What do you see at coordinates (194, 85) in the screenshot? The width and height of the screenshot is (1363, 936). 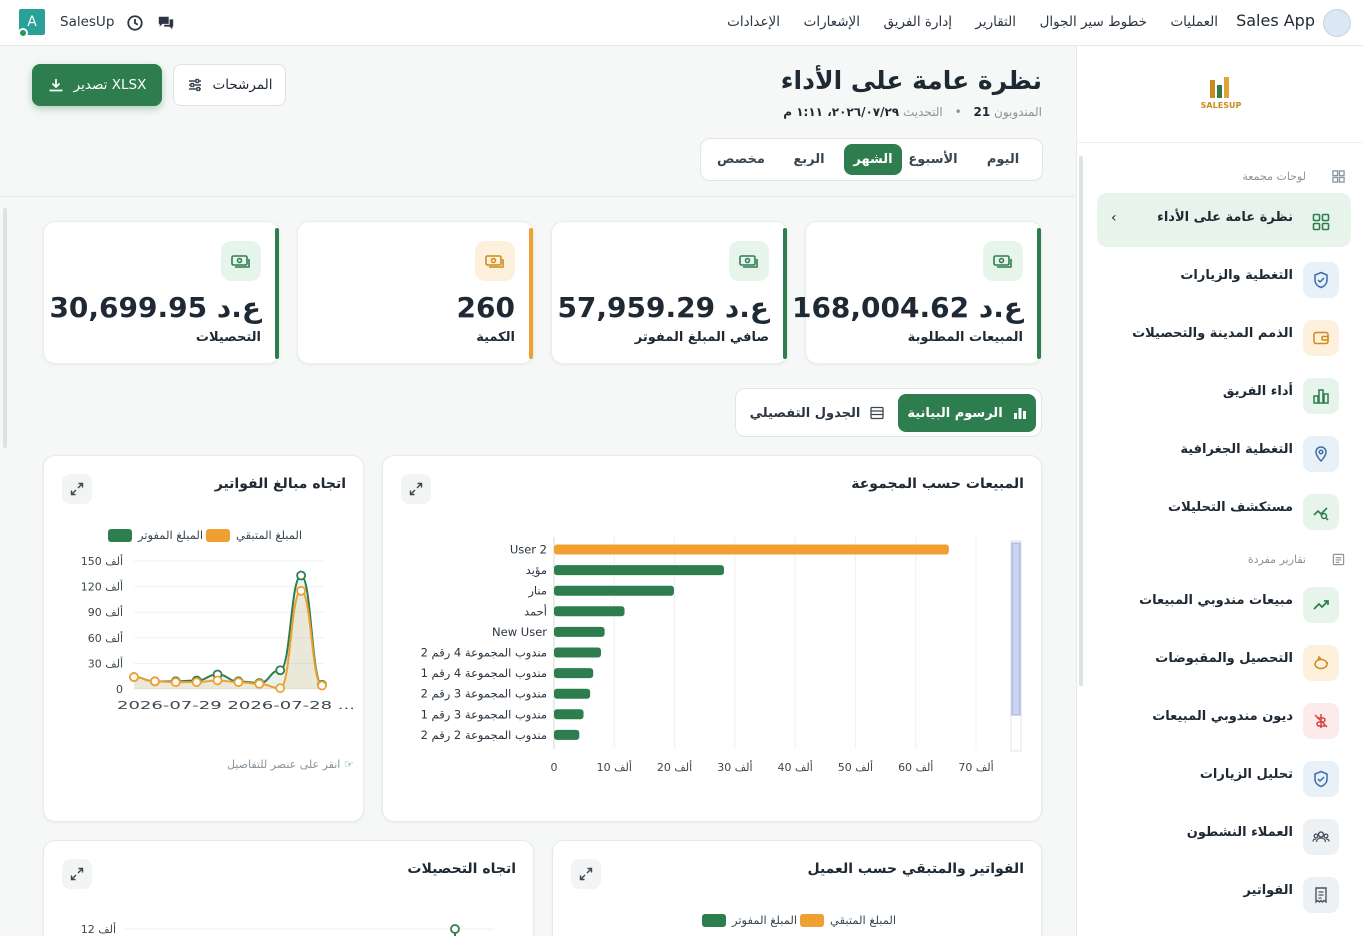 I see `sliders-icon` at bounding box center [194, 85].